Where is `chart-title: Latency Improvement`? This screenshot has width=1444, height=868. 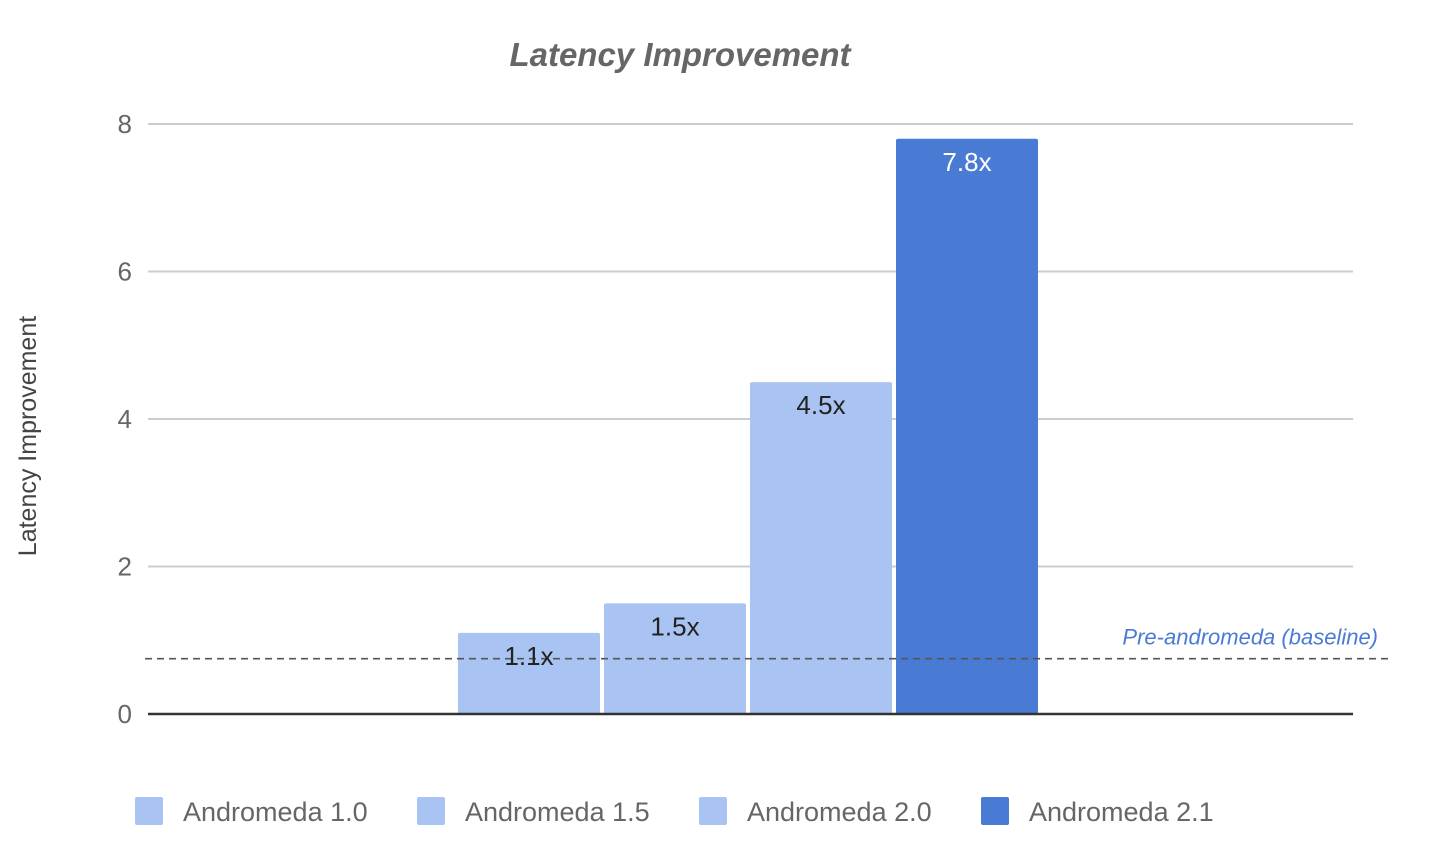
chart-title: Latency Improvement is located at coordinates (680, 54).